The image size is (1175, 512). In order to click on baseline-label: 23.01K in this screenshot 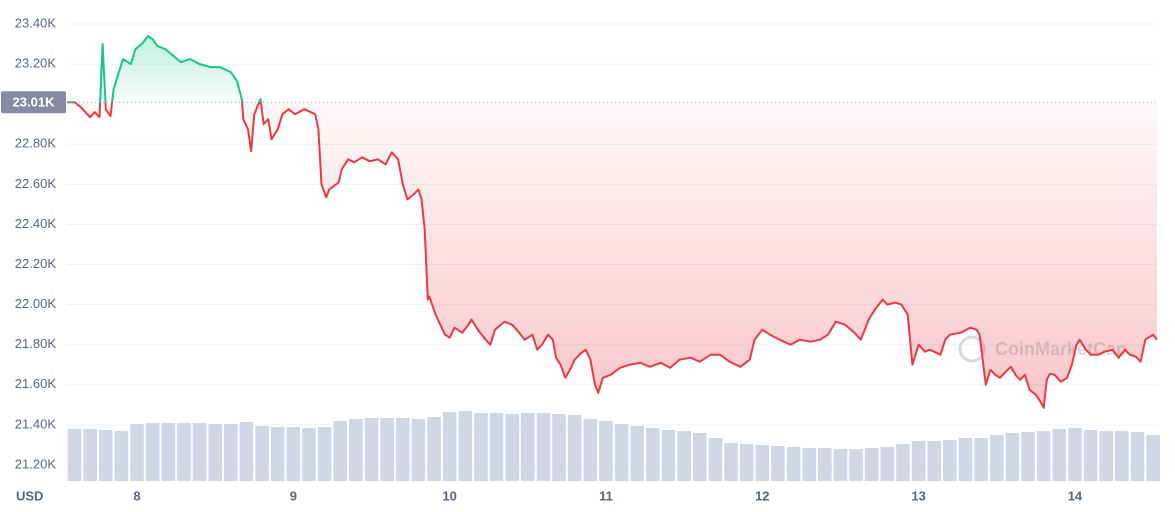, I will do `click(34, 102)`.